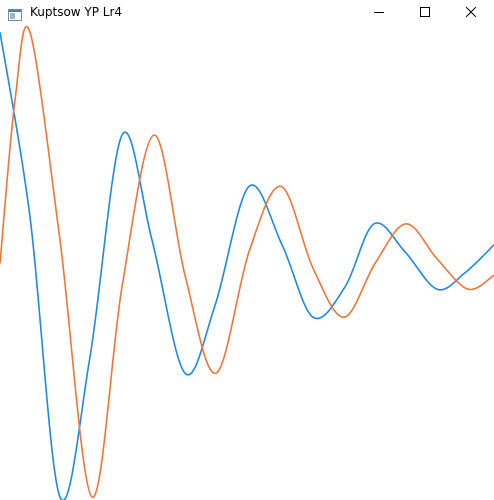 Image resolution: width=494 pixels, height=500 pixels. I want to click on minimize-icon, so click(379, 12).